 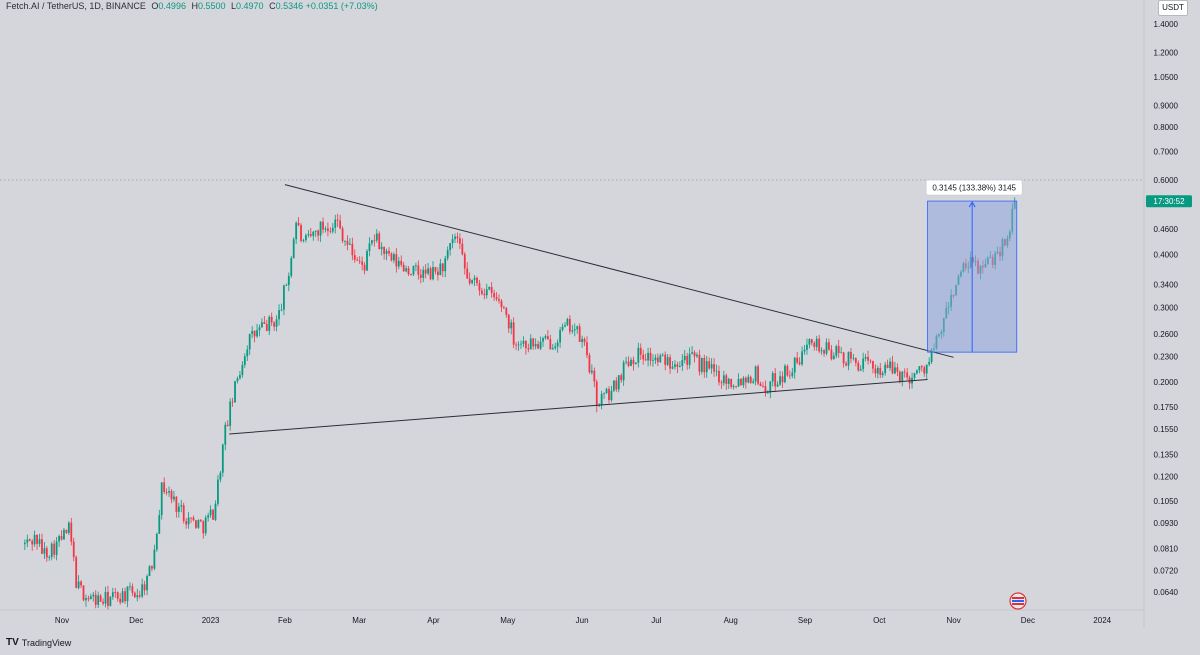 What do you see at coordinates (1018, 601) in the screenshot?
I see `flag-icon` at bounding box center [1018, 601].